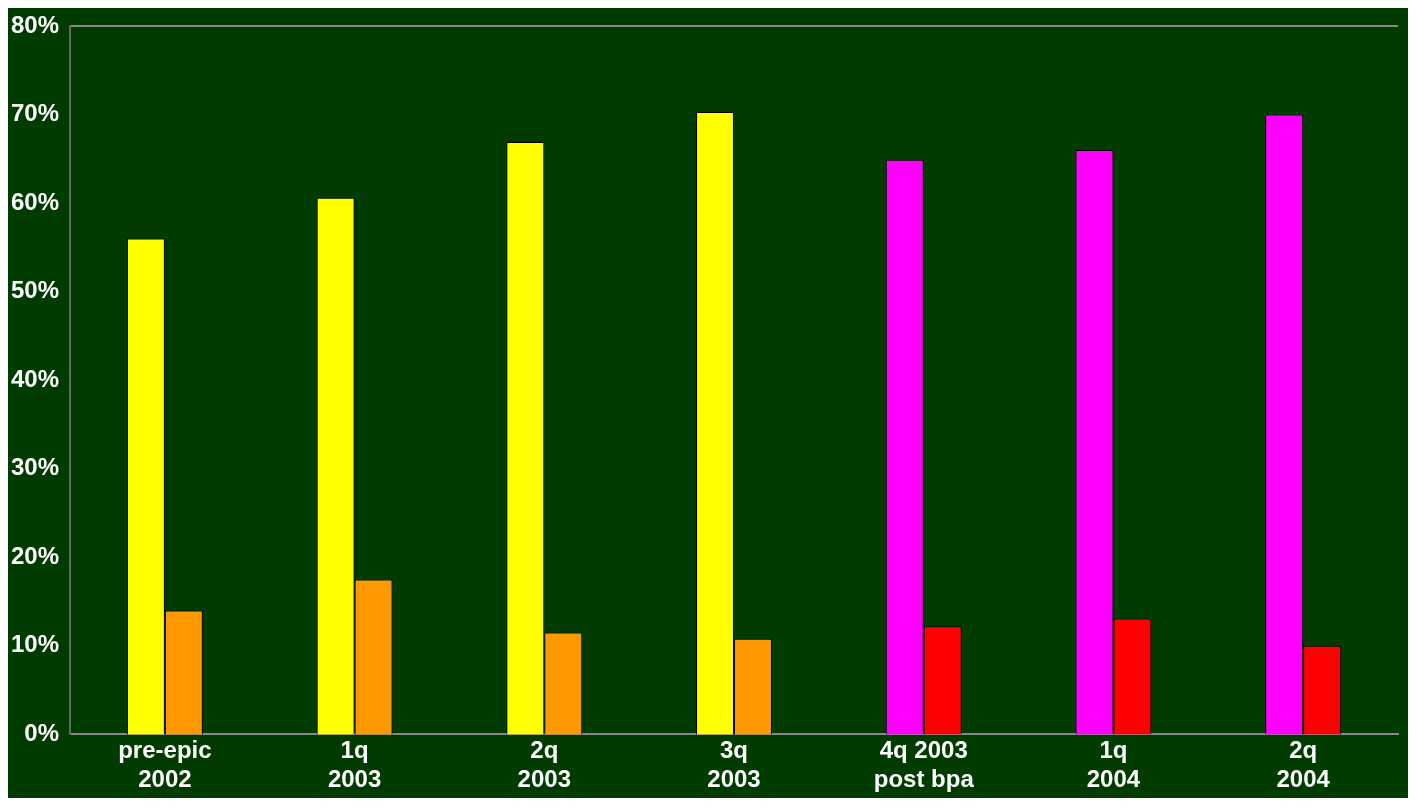  I want to click on y-tick-label: 40%, so click(35, 378).